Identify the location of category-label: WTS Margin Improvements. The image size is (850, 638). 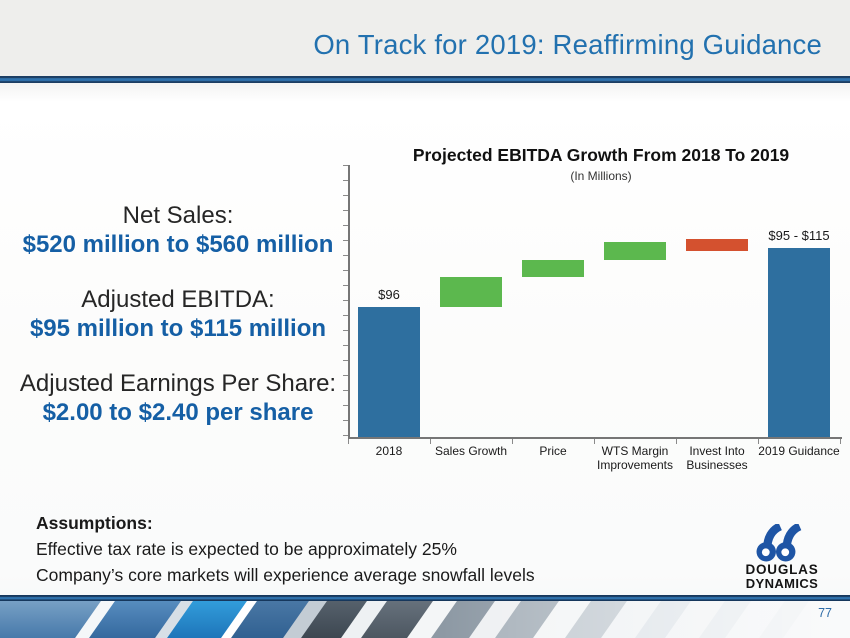
(635, 458).